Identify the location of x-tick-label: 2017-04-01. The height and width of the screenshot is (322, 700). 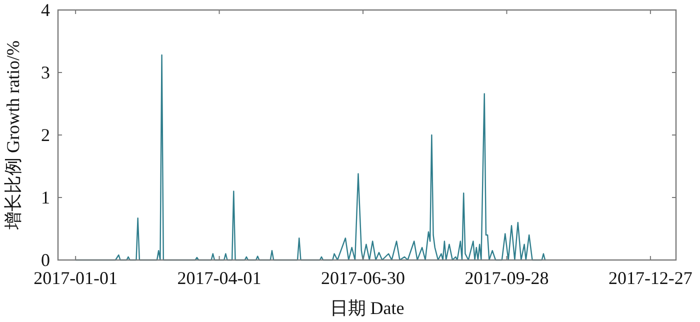
(219, 278).